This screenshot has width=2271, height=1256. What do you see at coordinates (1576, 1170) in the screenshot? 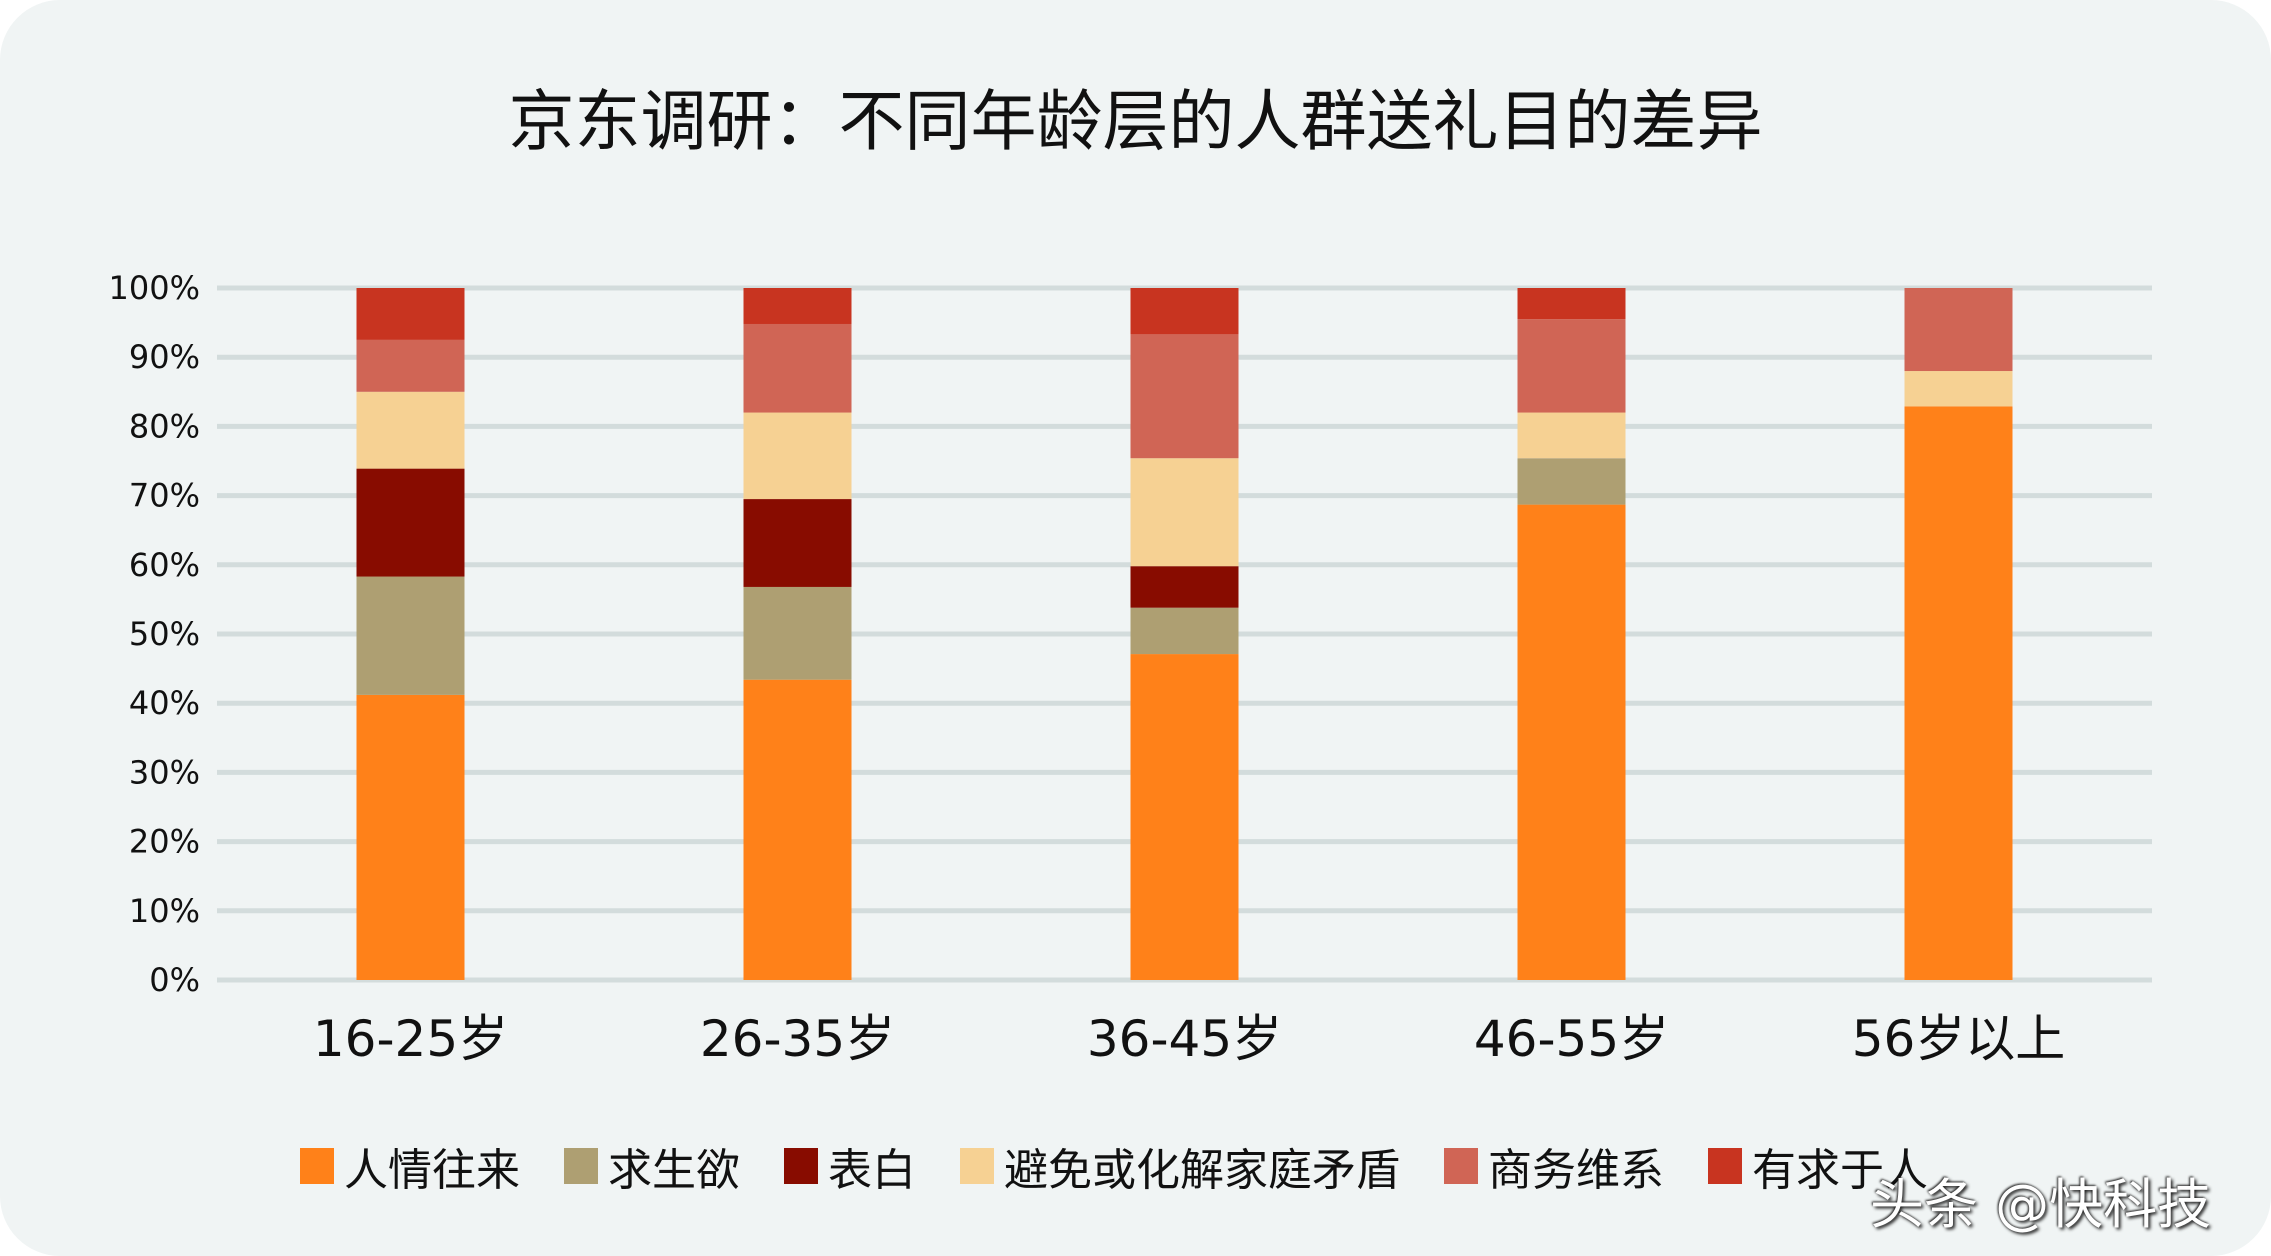
I see `legend-label: 商务维系` at bounding box center [1576, 1170].